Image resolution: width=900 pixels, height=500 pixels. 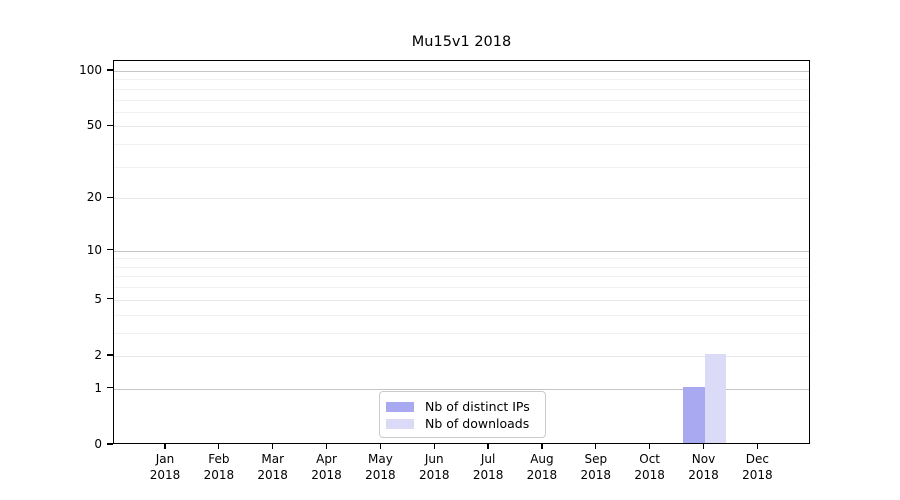 I want to click on chart-title: Mu15v1 2018, so click(x=461, y=42).